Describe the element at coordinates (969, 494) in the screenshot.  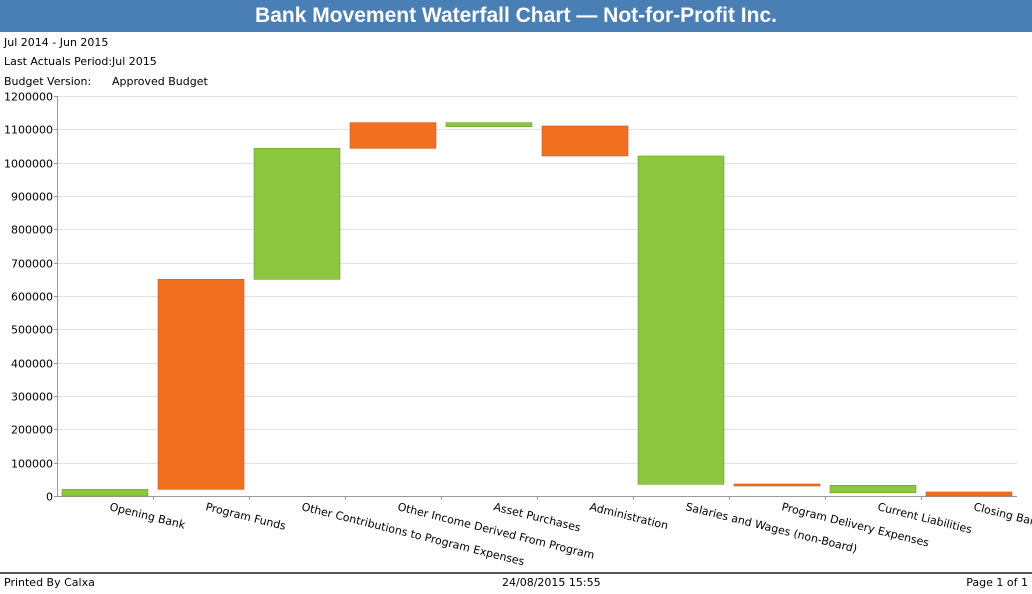
I see `bar-closing-bank` at that location.